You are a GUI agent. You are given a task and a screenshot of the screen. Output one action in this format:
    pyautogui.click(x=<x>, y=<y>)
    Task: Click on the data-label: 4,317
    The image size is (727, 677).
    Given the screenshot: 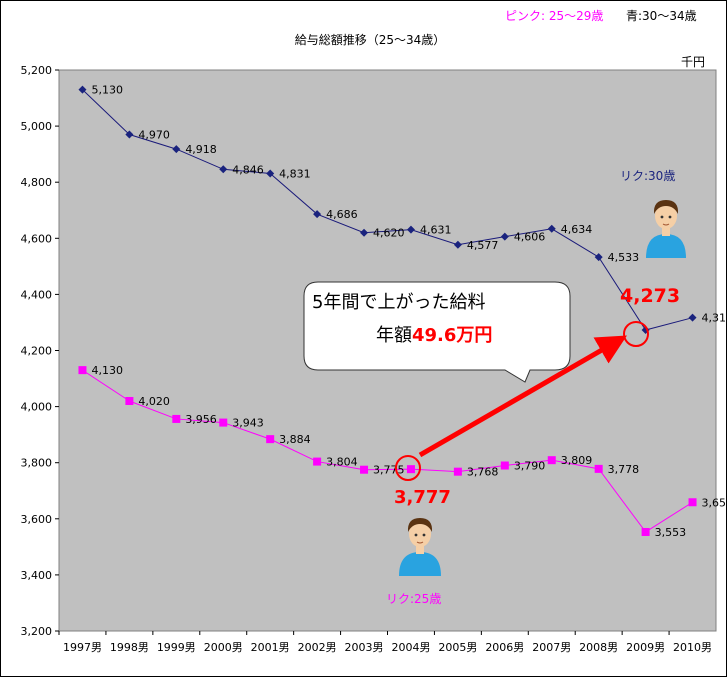 What is the action you would take?
    pyautogui.click(x=714, y=318)
    